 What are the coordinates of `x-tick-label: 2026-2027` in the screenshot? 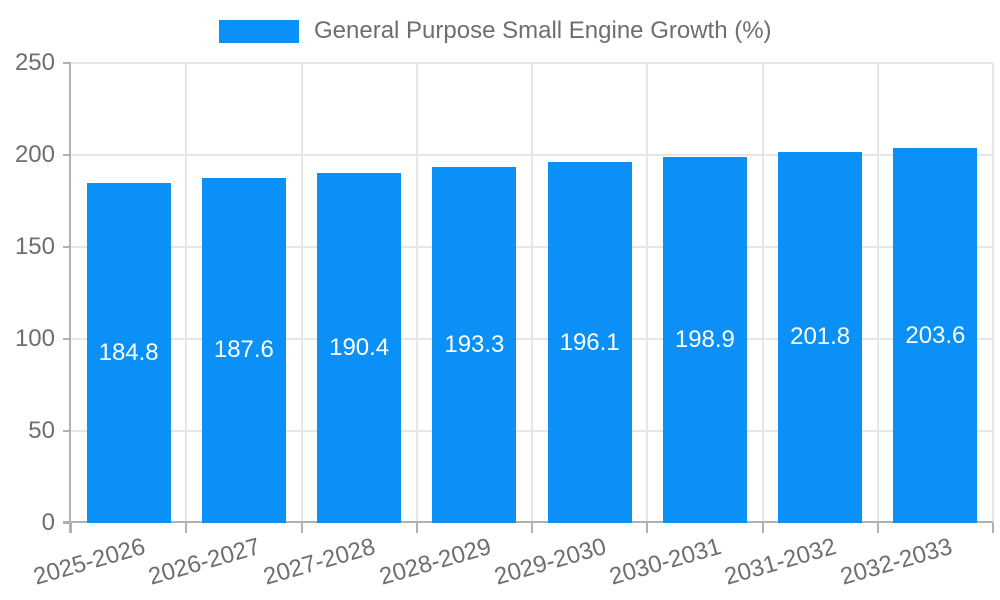 It's located at (204, 562).